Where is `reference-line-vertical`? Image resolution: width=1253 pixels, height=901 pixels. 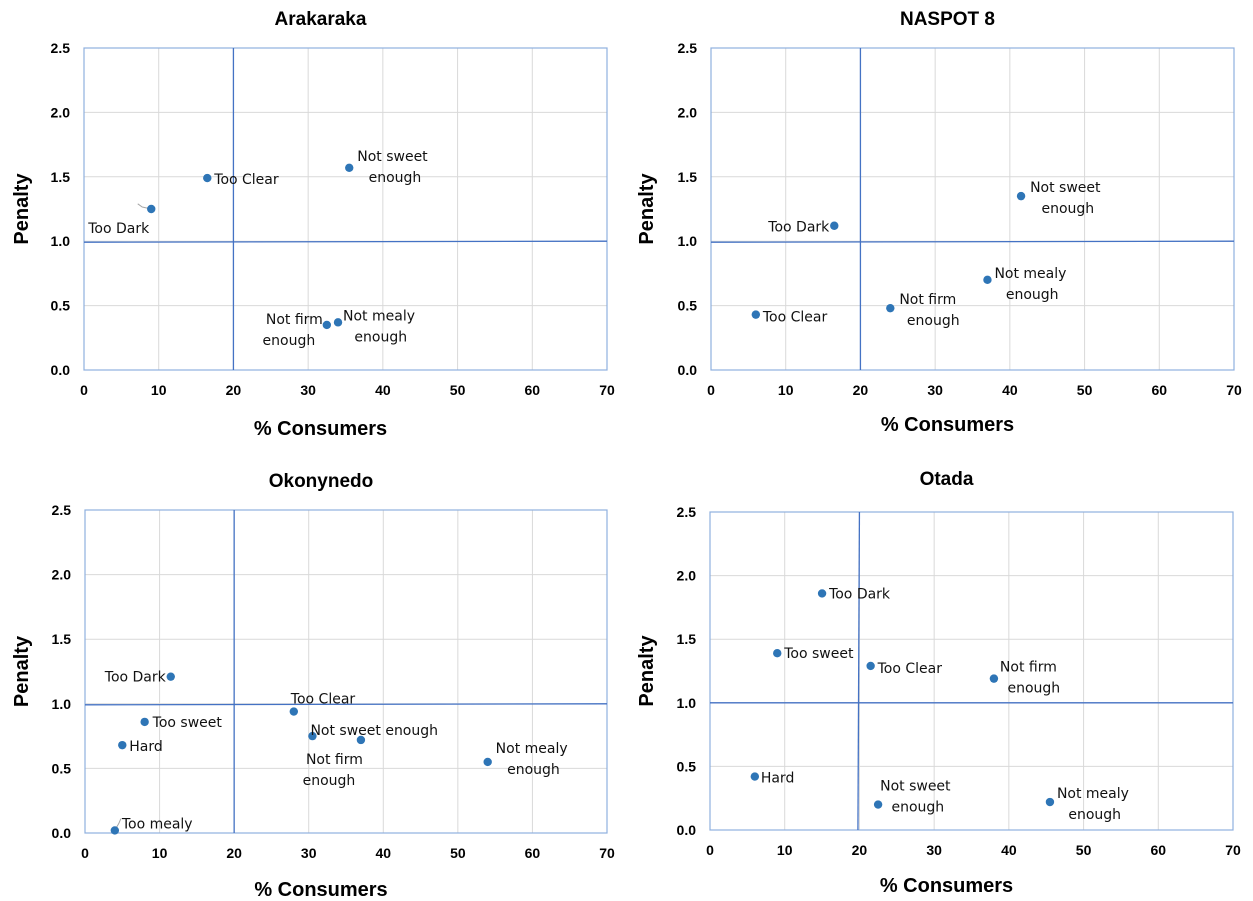 reference-line-vertical is located at coordinates (859, 671).